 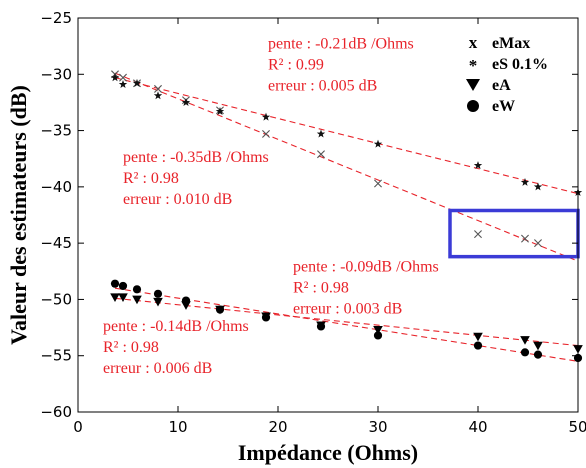 What do you see at coordinates (488, 85) in the screenshot?
I see `legend-entry-2: eA` at bounding box center [488, 85].